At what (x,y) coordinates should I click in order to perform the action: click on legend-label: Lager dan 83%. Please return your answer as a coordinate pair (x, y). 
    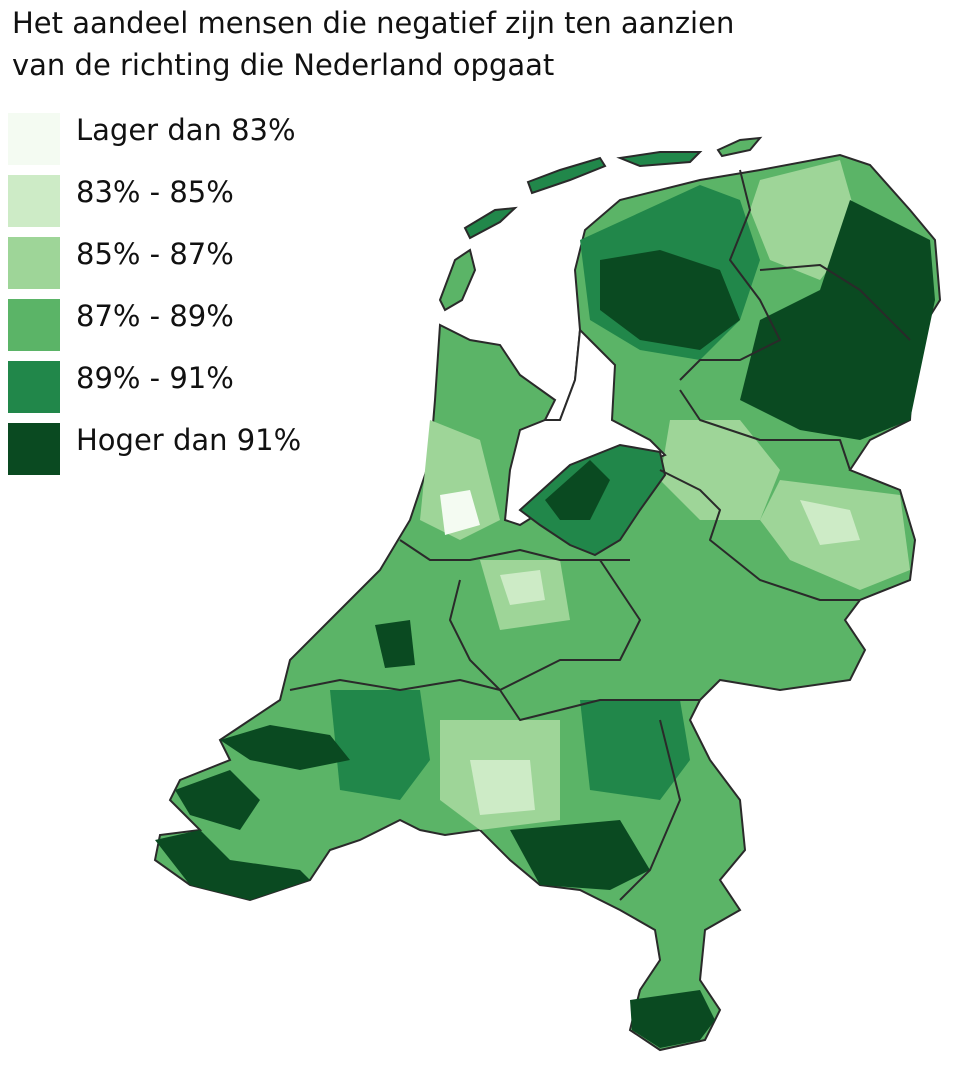
    Looking at the image, I should click on (186, 130).